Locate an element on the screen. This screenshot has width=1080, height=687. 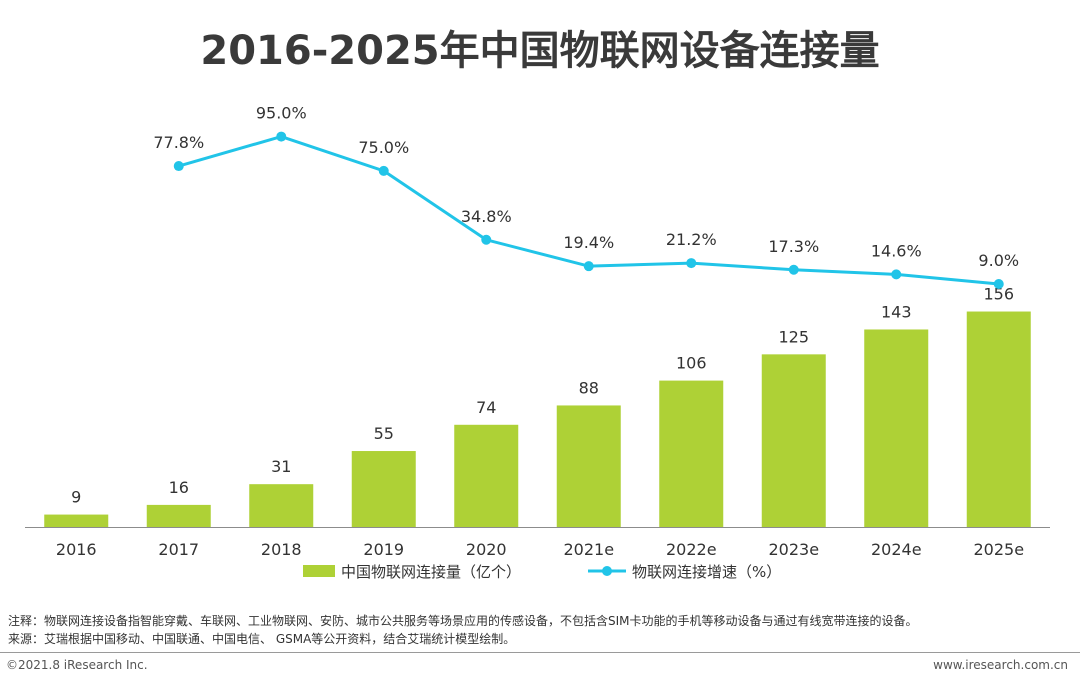
growth-value-label: 17.3% is located at coordinates (793, 246).